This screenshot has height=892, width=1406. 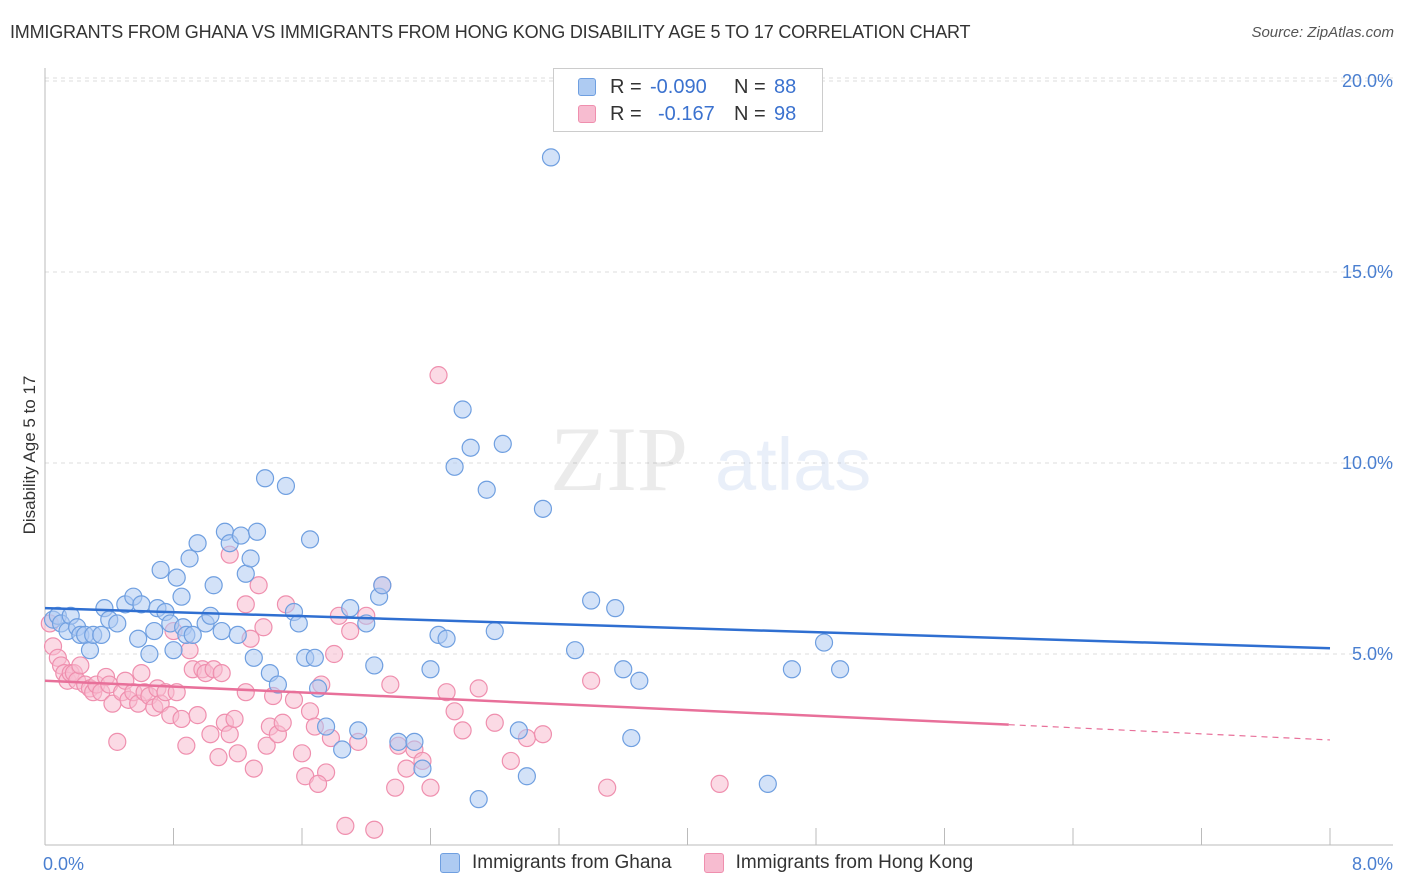 I want to click on y-tick-label: 15.0%, so click(x=1367, y=272).